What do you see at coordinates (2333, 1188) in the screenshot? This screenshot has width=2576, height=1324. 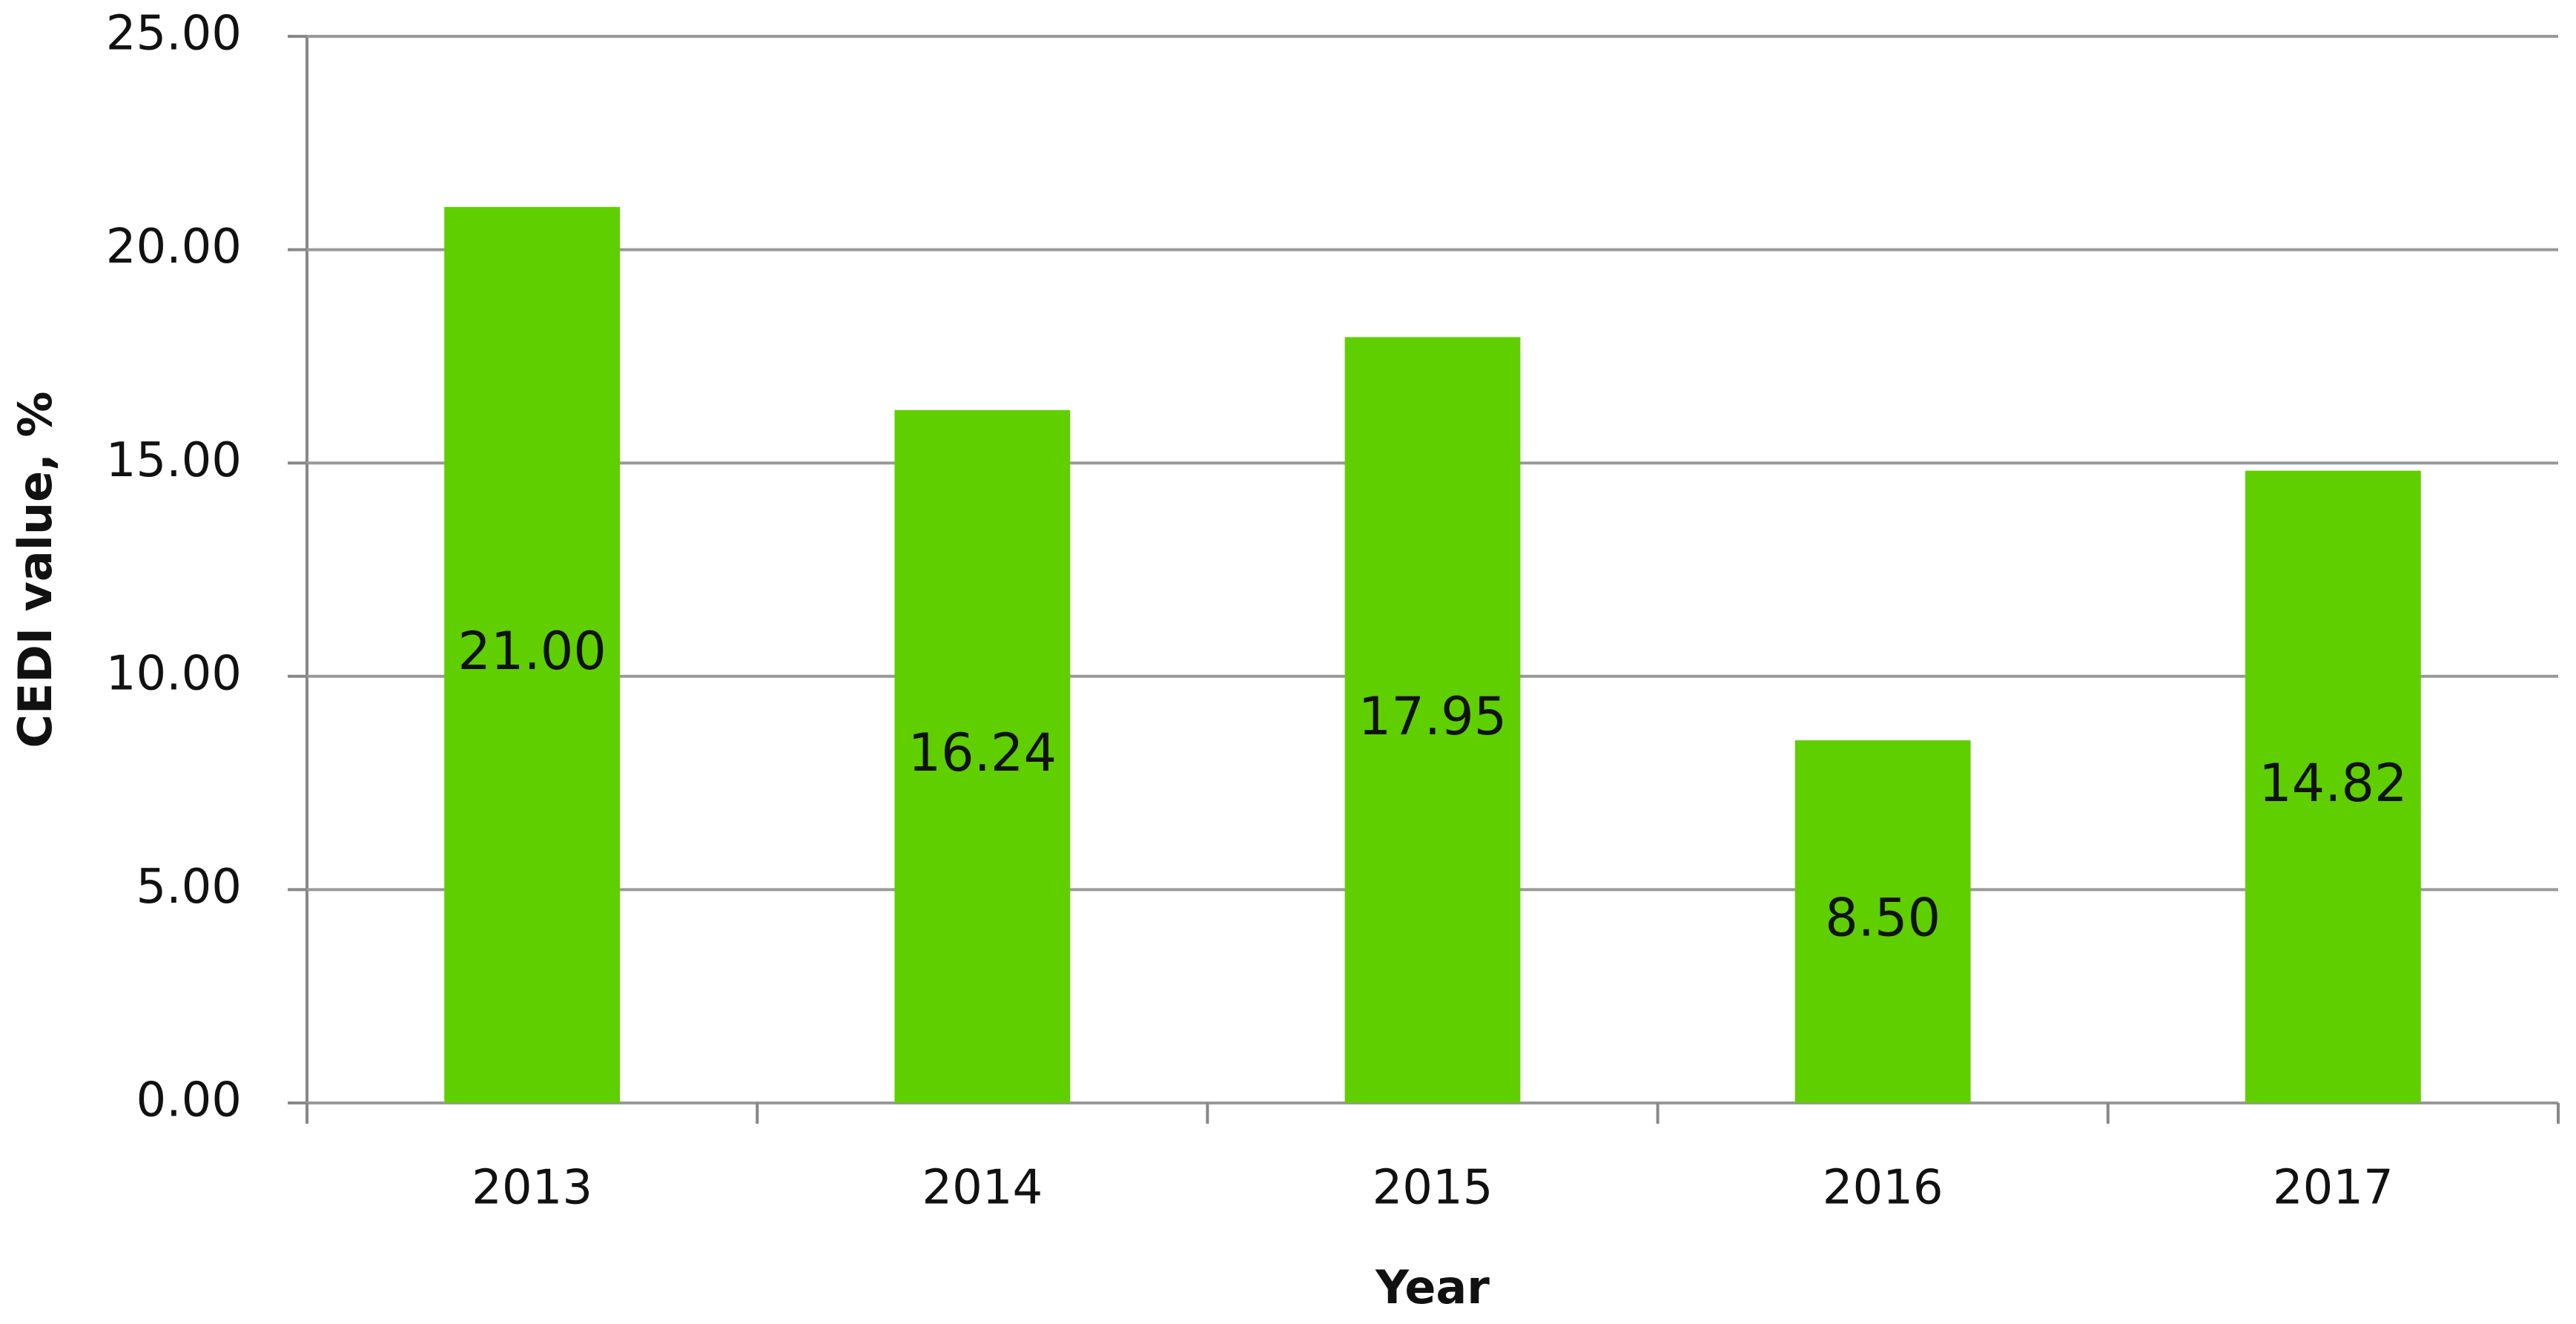 I see `x-tick-label: 2017` at bounding box center [2333, 1188].